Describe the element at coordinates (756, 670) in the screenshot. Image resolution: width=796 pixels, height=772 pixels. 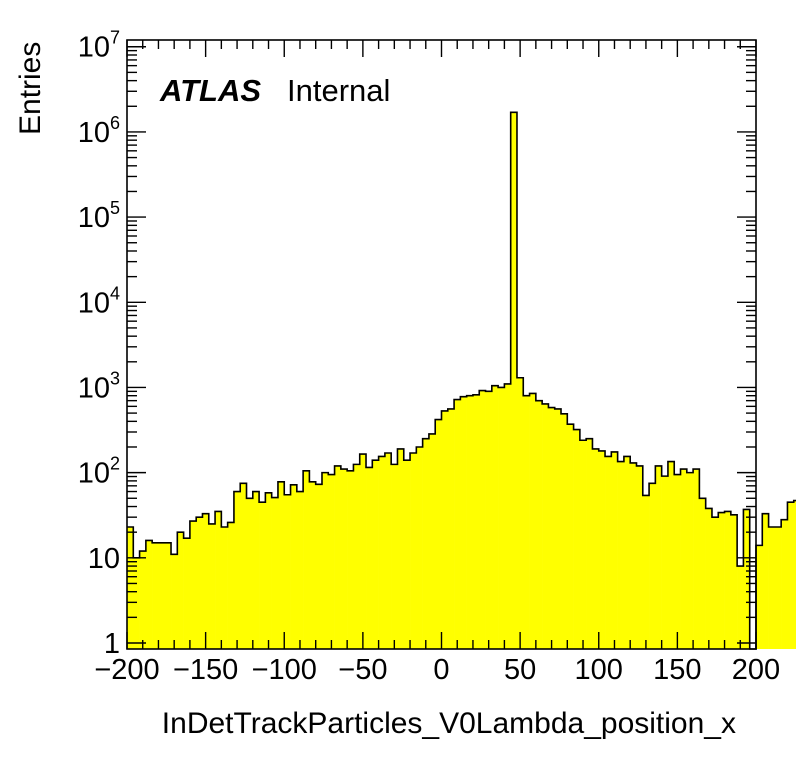
I see `x-tick-label: 200` at that location.